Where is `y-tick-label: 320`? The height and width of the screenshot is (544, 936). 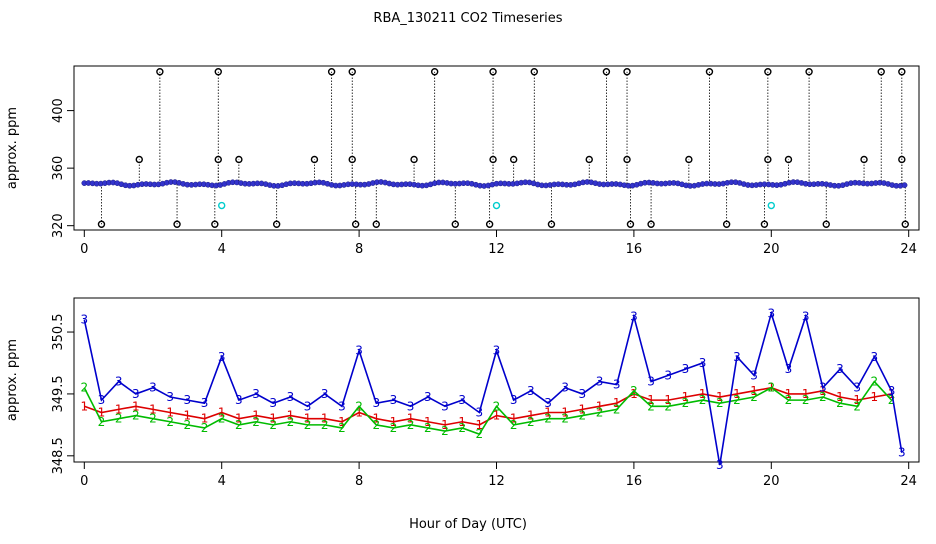
y-tick-label: 320 is located at coordinates (58, 225).